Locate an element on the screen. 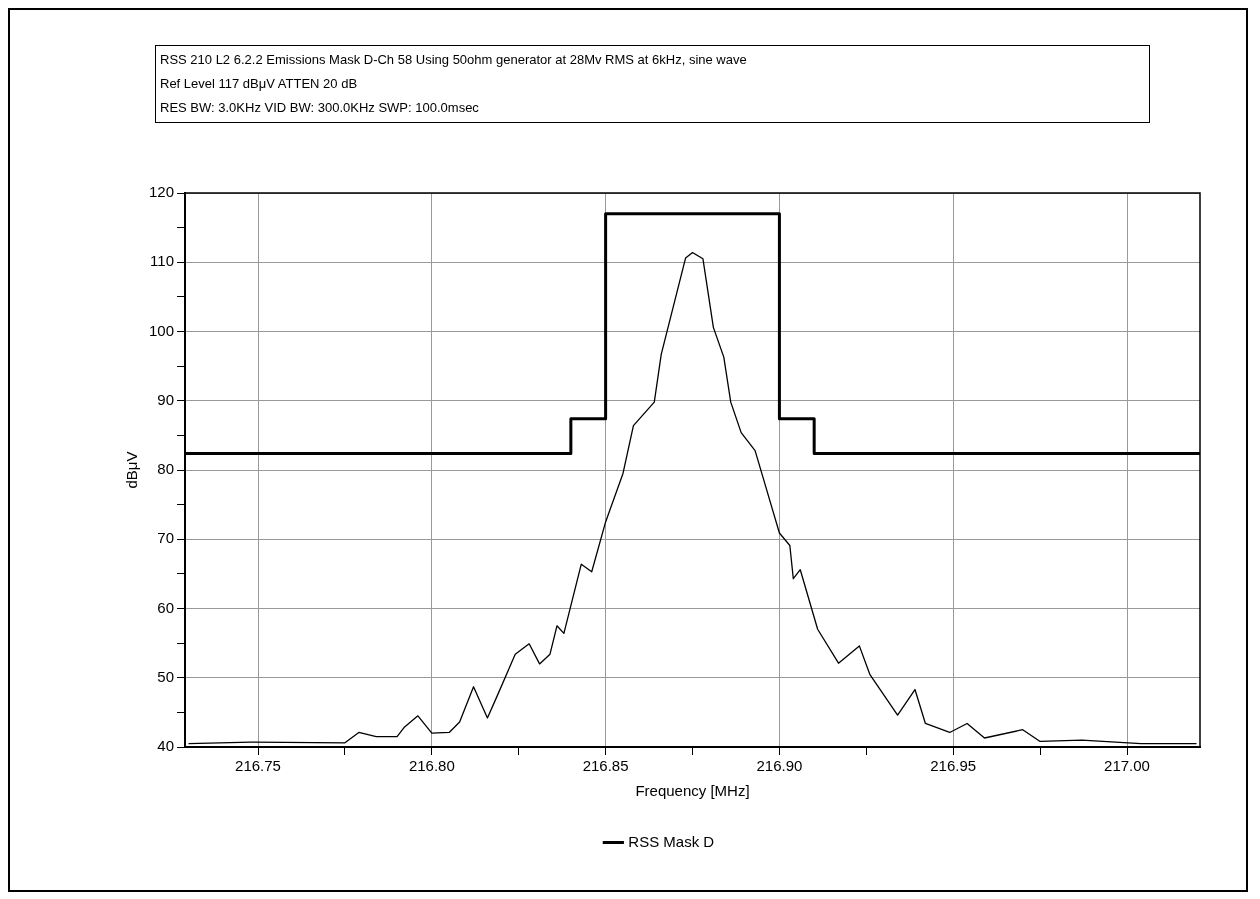 The width and height of the screenshot is (1260, 899). text: RES BW: 3.0KHz VID BW: 300.0KHz SWP: 100.0msec is located at coordinates (320, 108).